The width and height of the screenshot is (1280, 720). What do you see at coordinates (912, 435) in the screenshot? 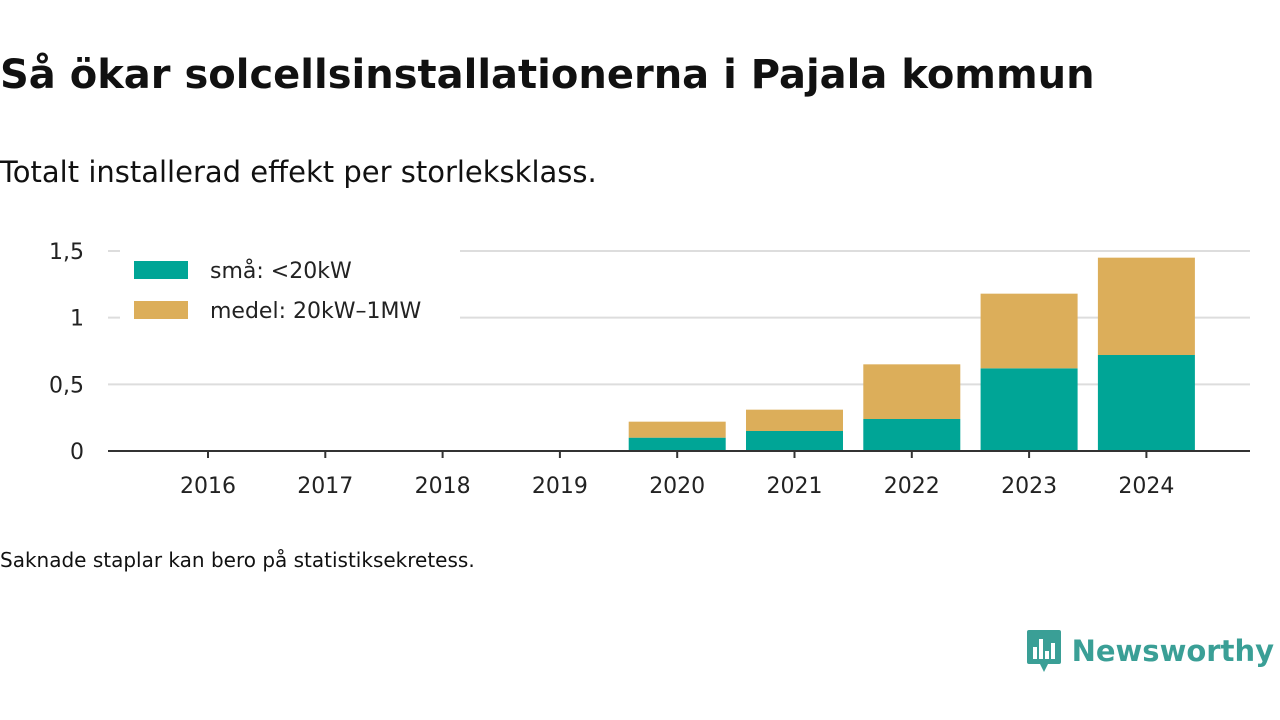
I see `bar-sma-2022` at bounding box center [912, 435].